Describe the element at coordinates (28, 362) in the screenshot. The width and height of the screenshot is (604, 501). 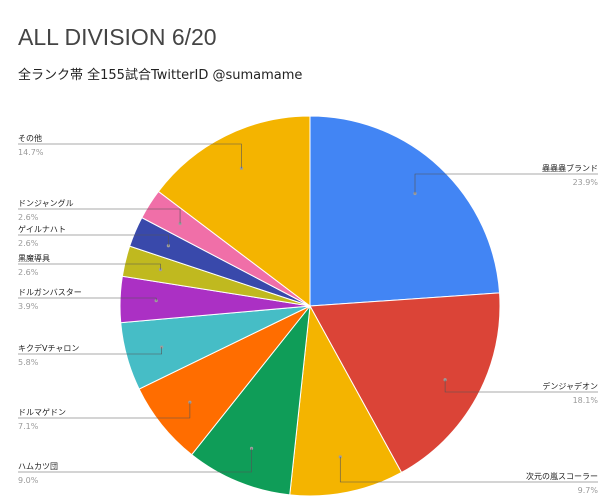
I see `slice-percent: 5.8%` at that location.